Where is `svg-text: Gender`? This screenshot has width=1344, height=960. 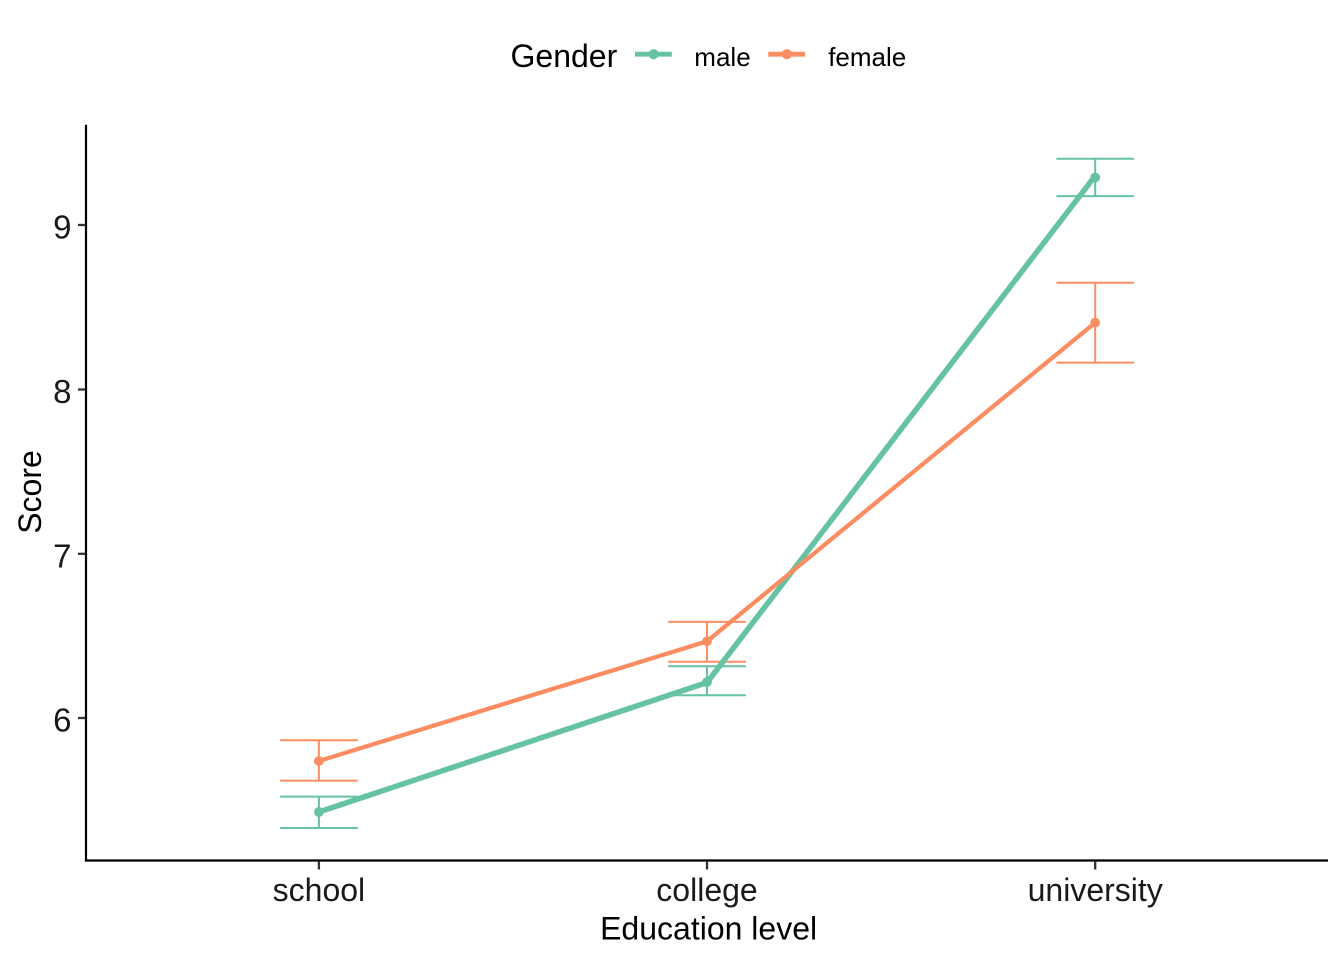
svg-text: Gender is located at coordinates (564, 56).